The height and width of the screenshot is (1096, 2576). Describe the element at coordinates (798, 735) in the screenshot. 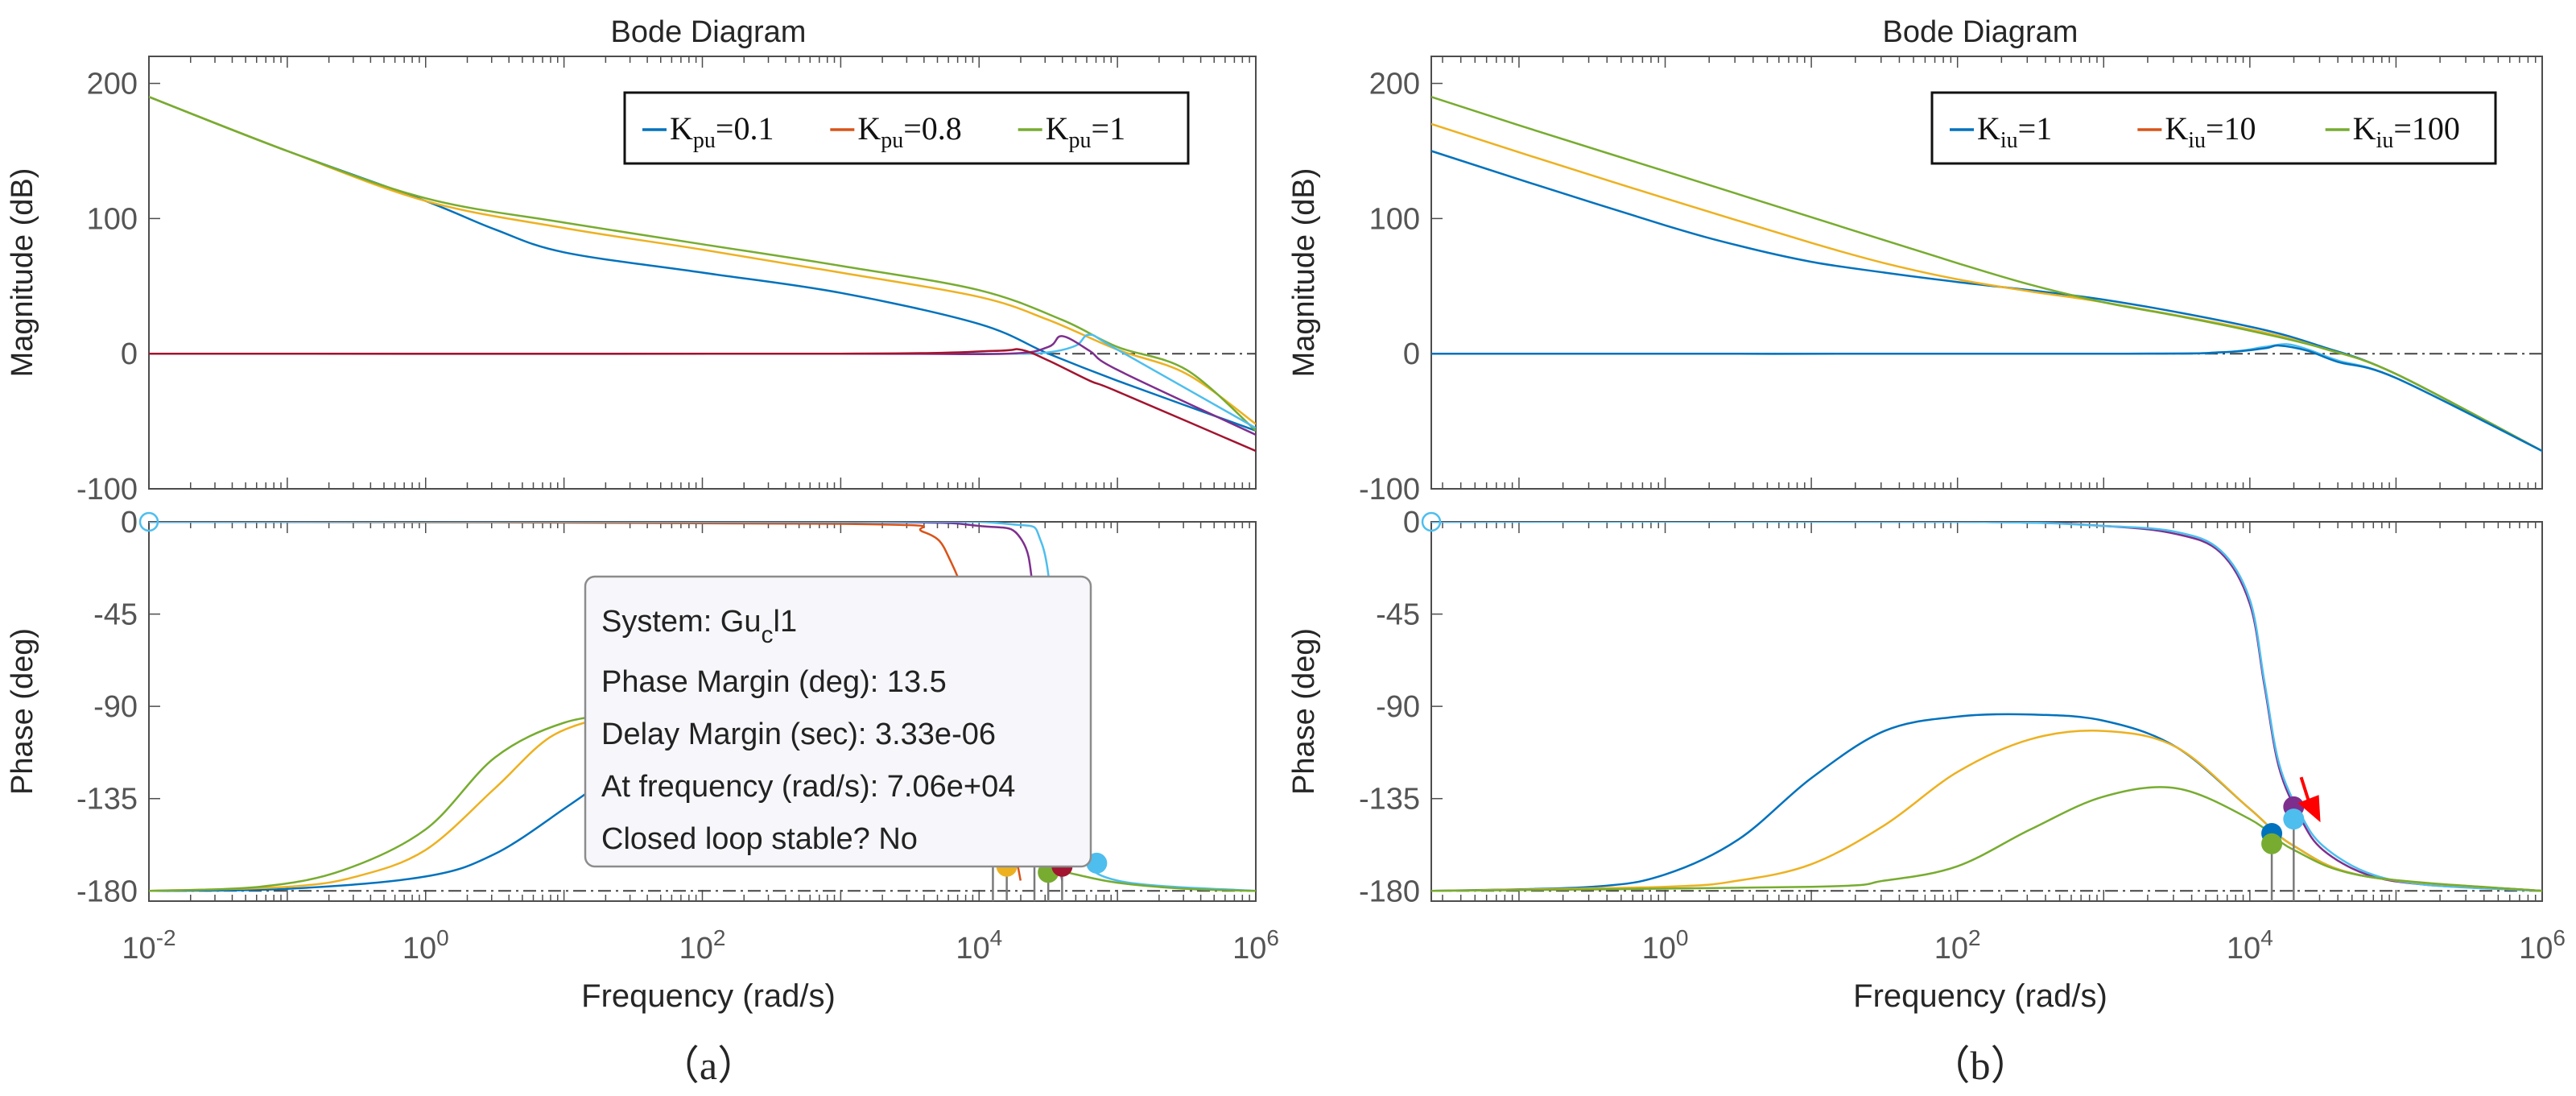

I see `data-tip-line: Delay Margin (sec): 3.33e-06` at that location.